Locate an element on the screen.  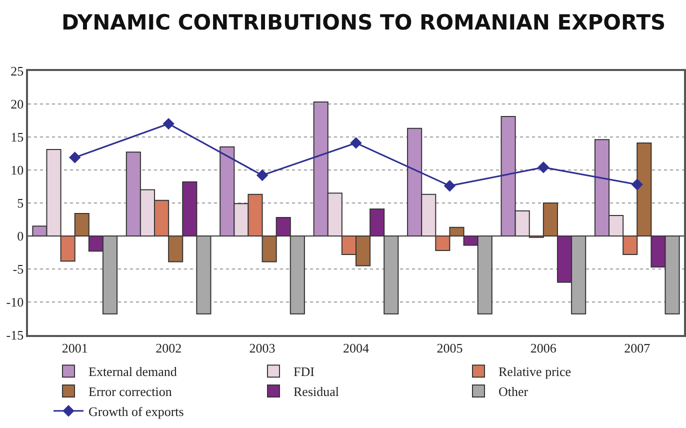
x-tick-label: 2003 is located at coordinates (262, 348).